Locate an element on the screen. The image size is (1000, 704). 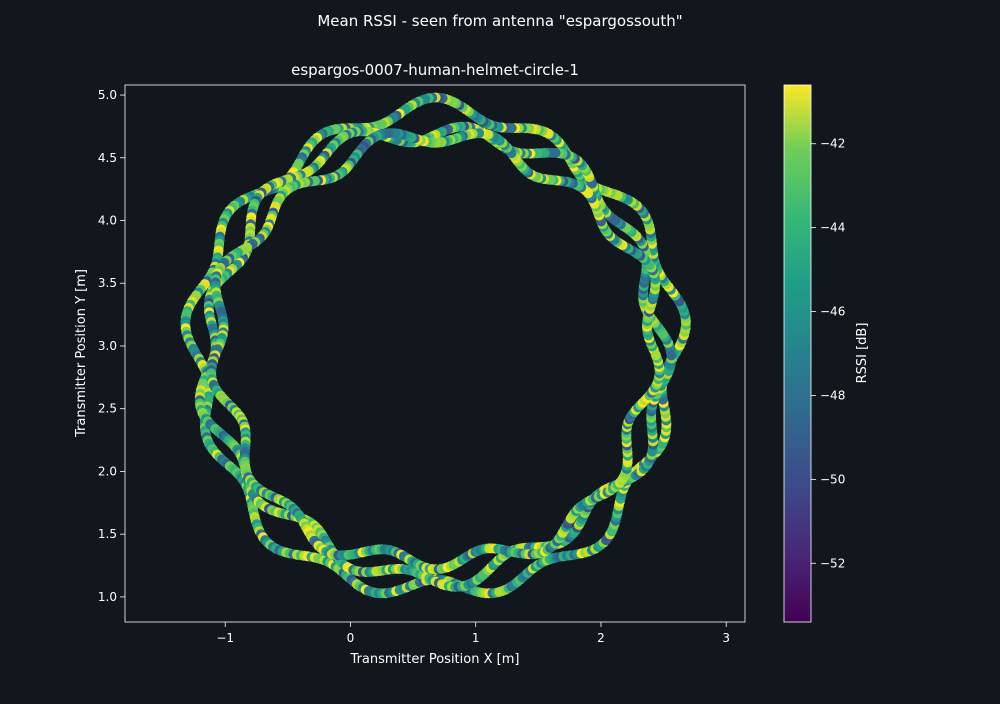
colorbar-tick-label: −44 is located at coordinates (832, 228).